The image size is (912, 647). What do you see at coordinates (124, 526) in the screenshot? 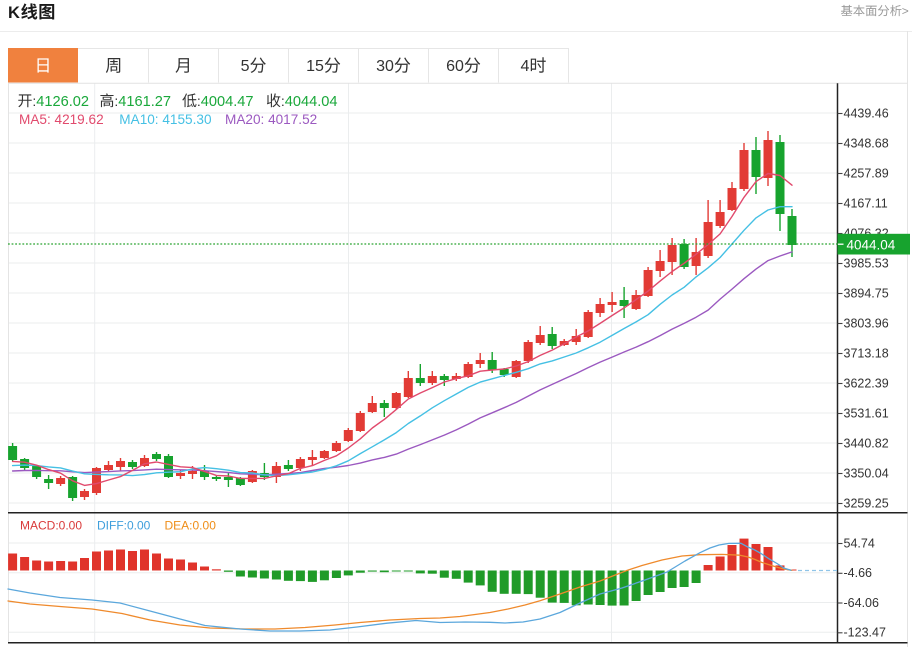
I see `svg-text: DIFF:0.00` at bounding box center [124, 526].